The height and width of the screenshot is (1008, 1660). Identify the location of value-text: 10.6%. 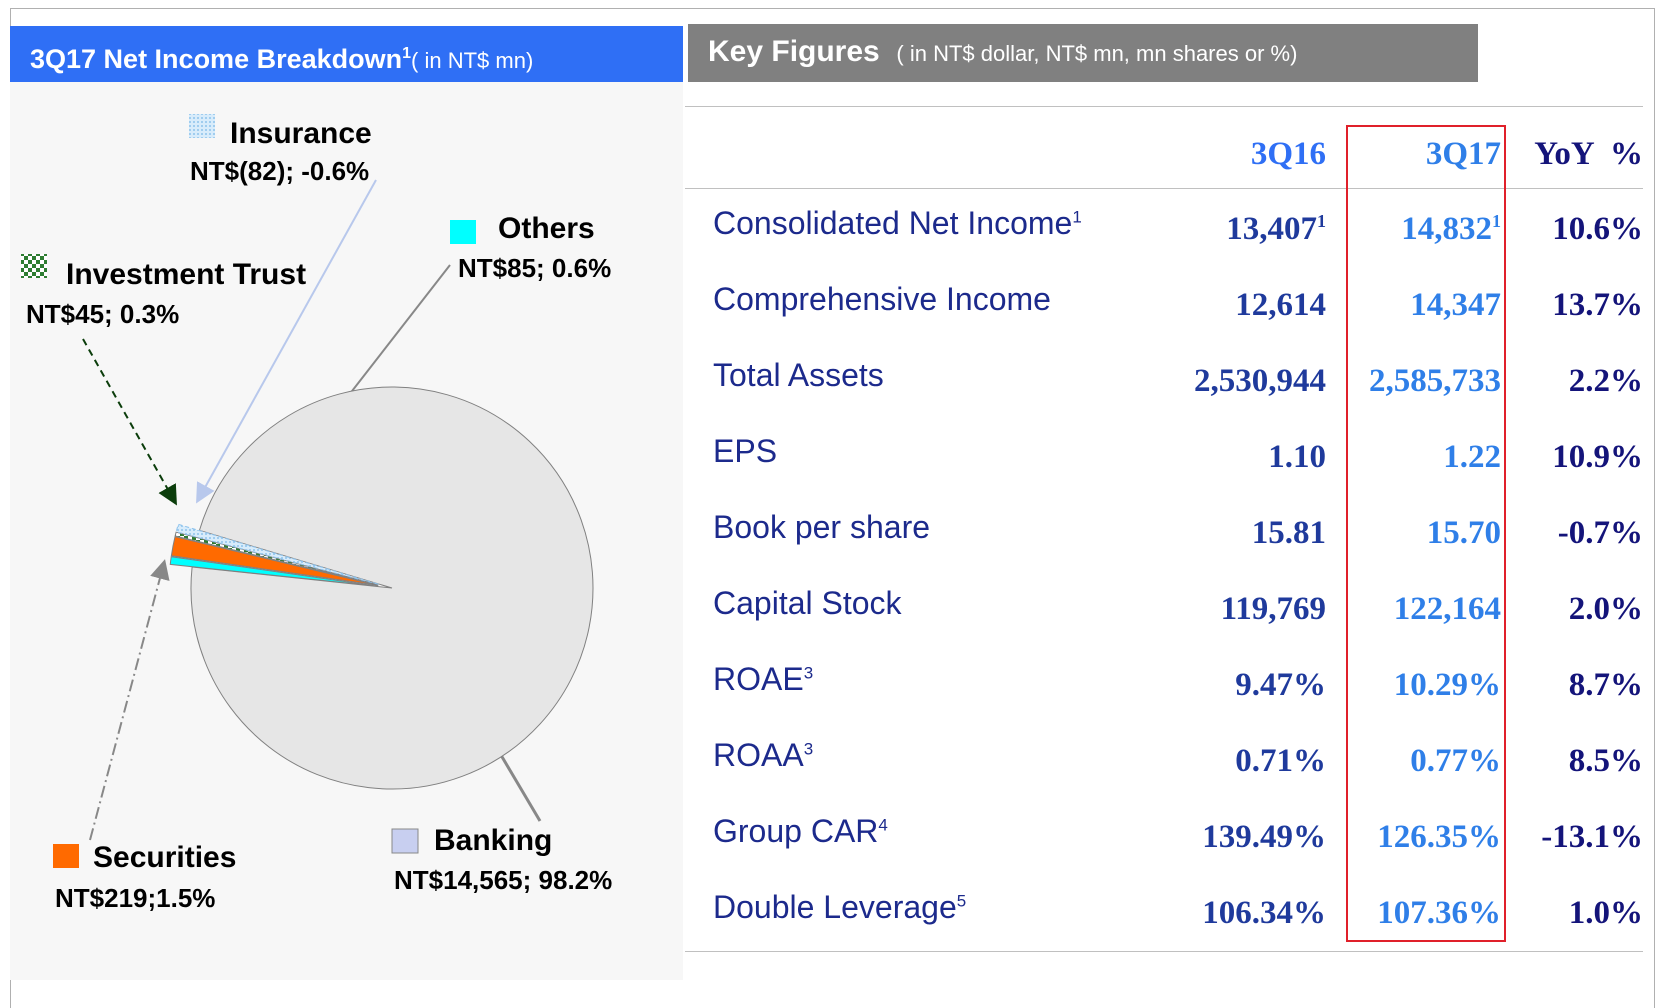
(1597, 229).